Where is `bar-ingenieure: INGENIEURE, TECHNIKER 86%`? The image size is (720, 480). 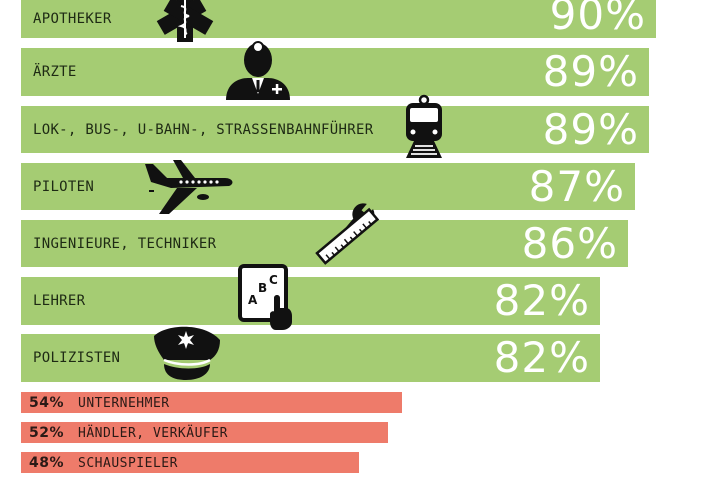 bar-ingenieure: INGENIEURE, TECHNIKER 86% is located at coordinates (324, 243).